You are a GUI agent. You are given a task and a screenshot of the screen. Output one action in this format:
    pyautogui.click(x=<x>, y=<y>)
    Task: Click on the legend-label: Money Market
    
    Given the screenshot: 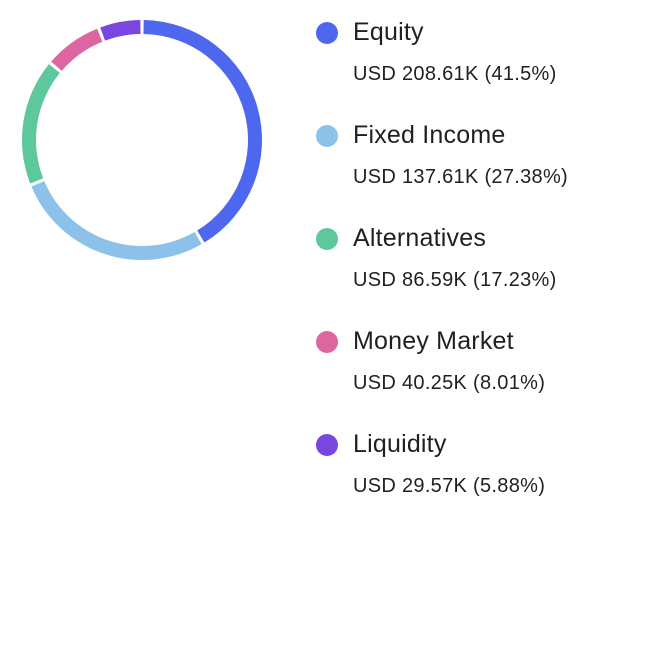 What is the action you would take?
    pyautogui.click(x=433, y=341)
    